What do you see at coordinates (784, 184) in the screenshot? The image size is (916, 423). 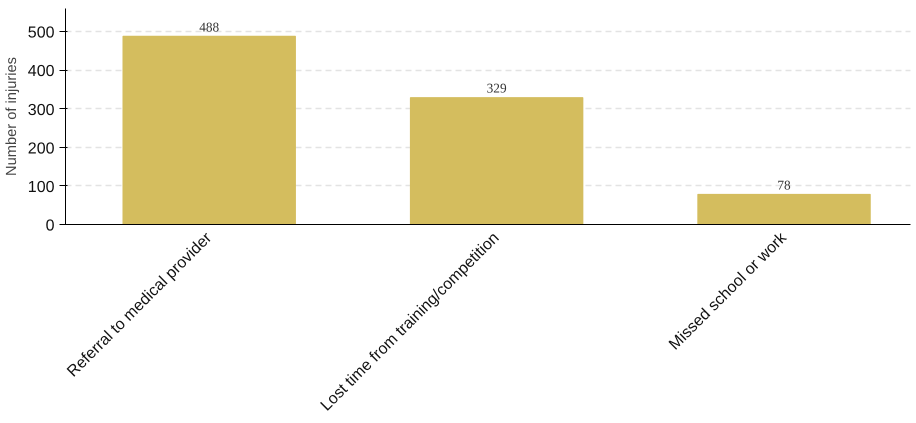 I see `data-label: 78` at bounding box center [784, 184].